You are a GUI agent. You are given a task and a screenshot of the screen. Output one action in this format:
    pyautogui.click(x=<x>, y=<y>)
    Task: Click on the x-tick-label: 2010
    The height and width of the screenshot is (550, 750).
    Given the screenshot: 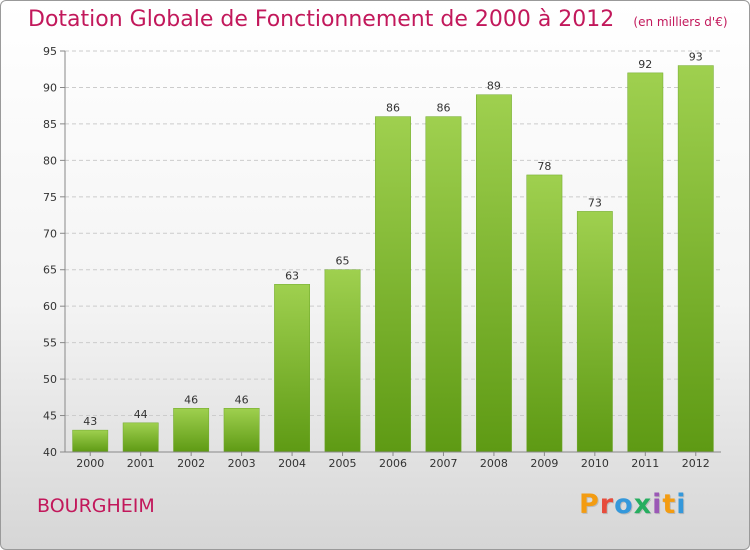 What is the action you would take?
    pyautogui.click(x=595, y=463)
    